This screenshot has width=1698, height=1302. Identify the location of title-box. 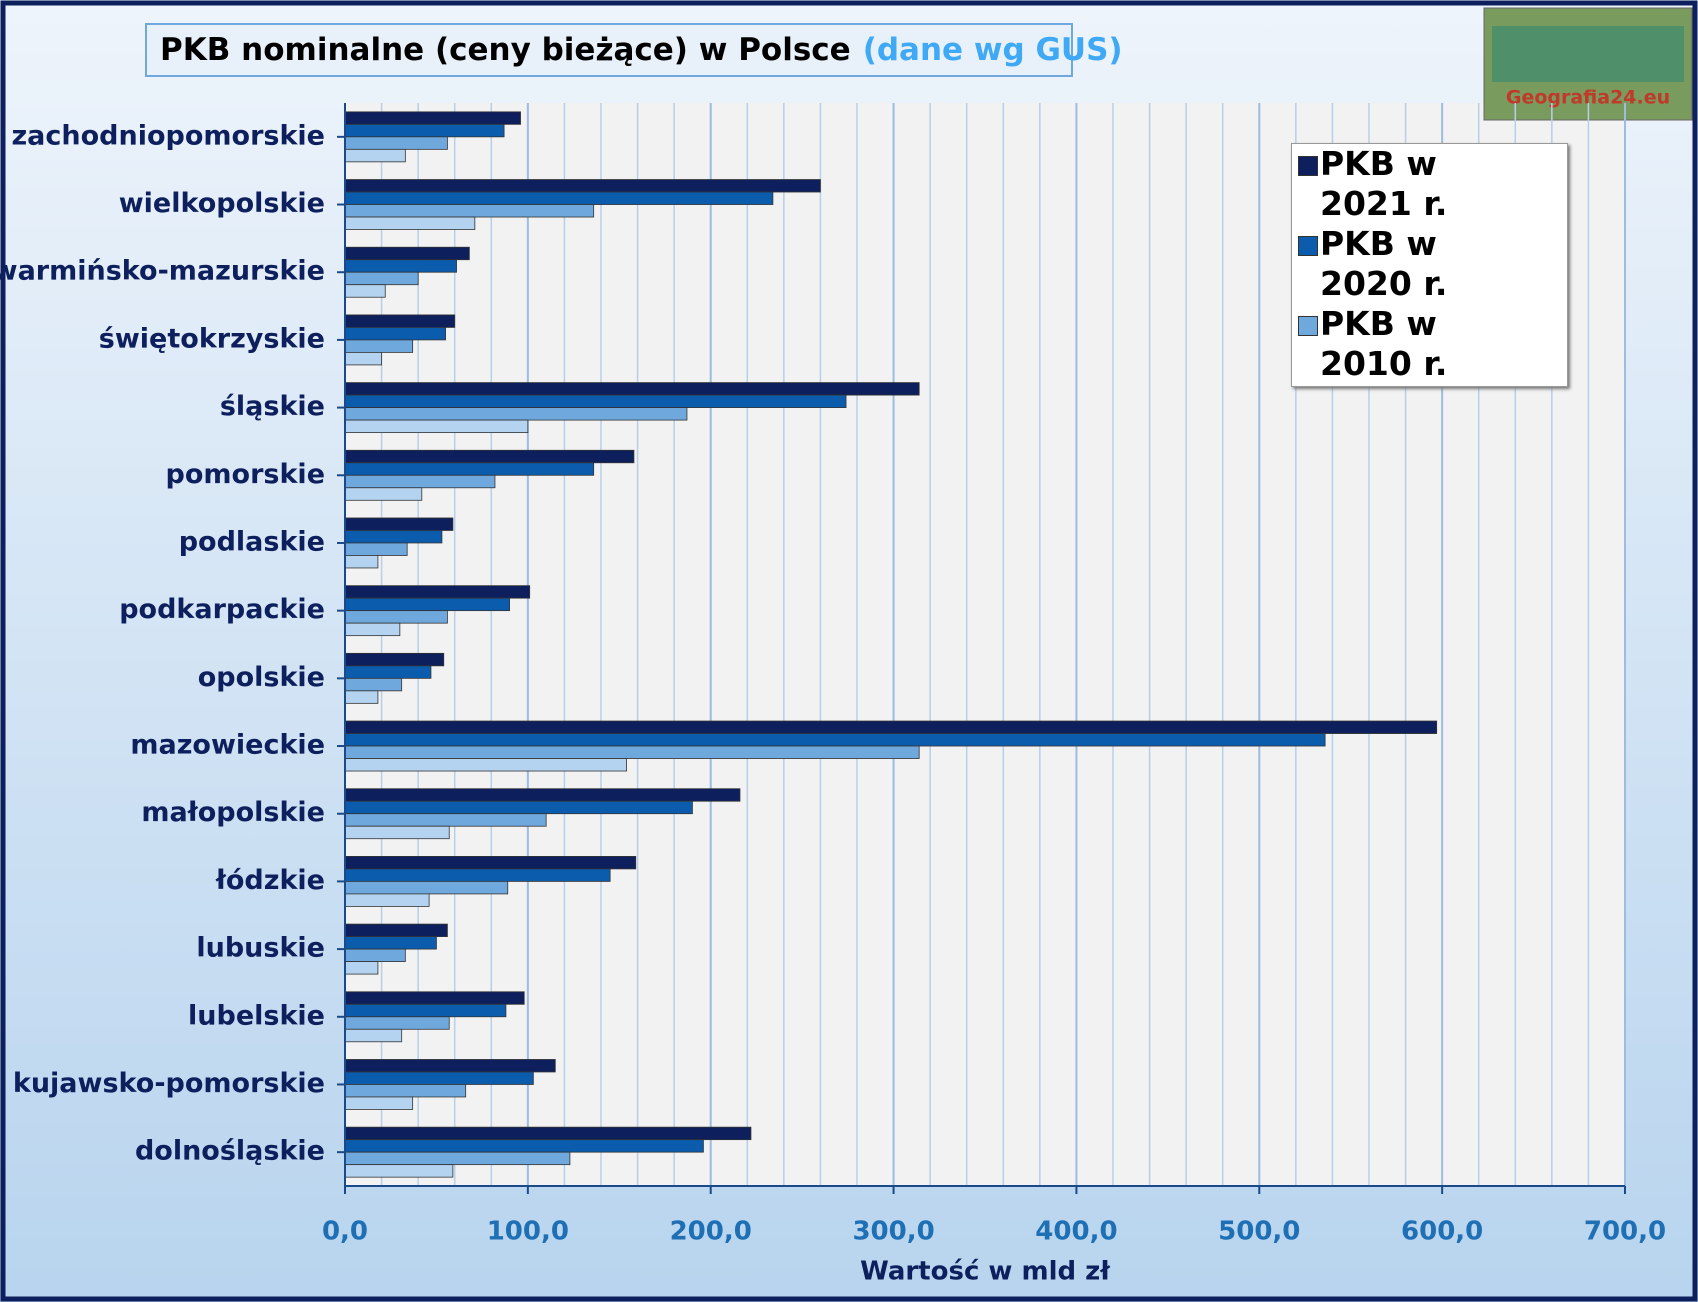
(609, 50).